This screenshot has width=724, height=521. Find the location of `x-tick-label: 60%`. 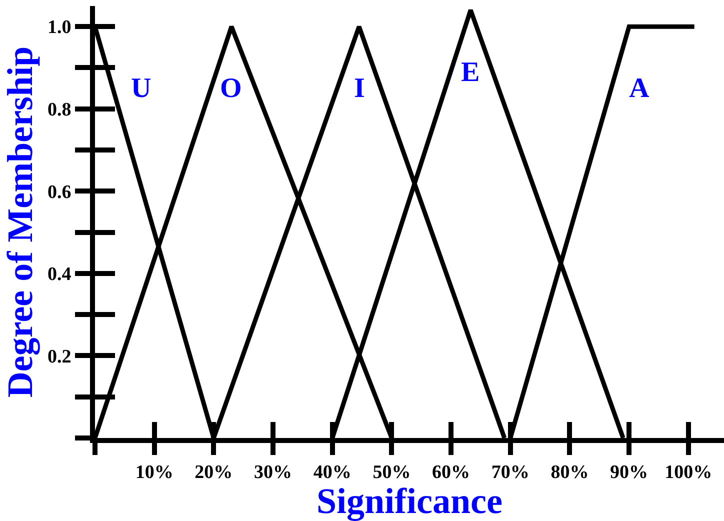

x-tick-label: 60% is located at coordinates (451, 472).